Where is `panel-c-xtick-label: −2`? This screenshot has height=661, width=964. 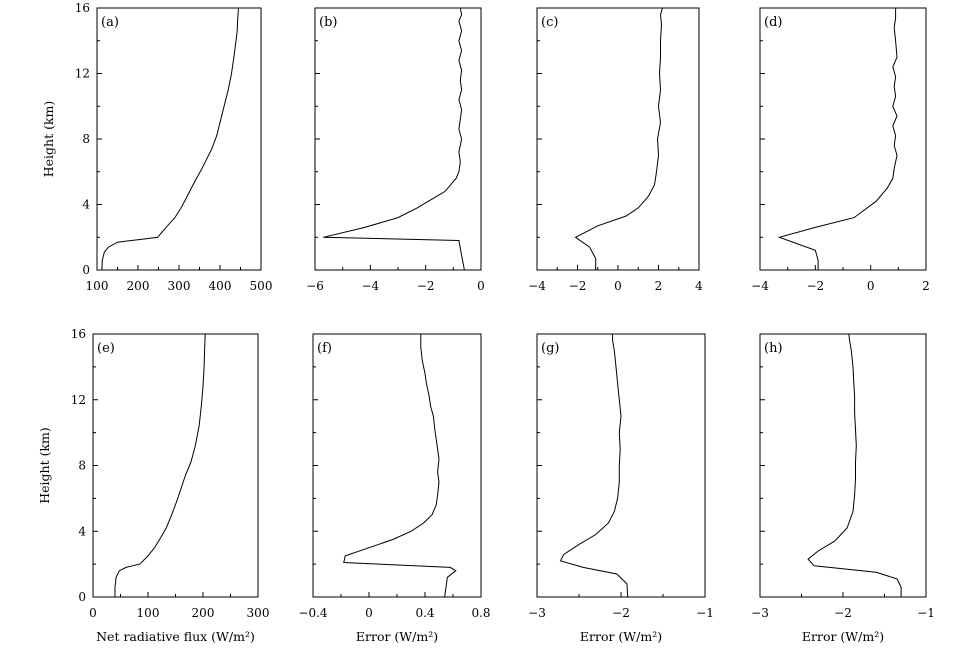
panel-c-xtick-label: −2 is located at coordinates (578, 286).